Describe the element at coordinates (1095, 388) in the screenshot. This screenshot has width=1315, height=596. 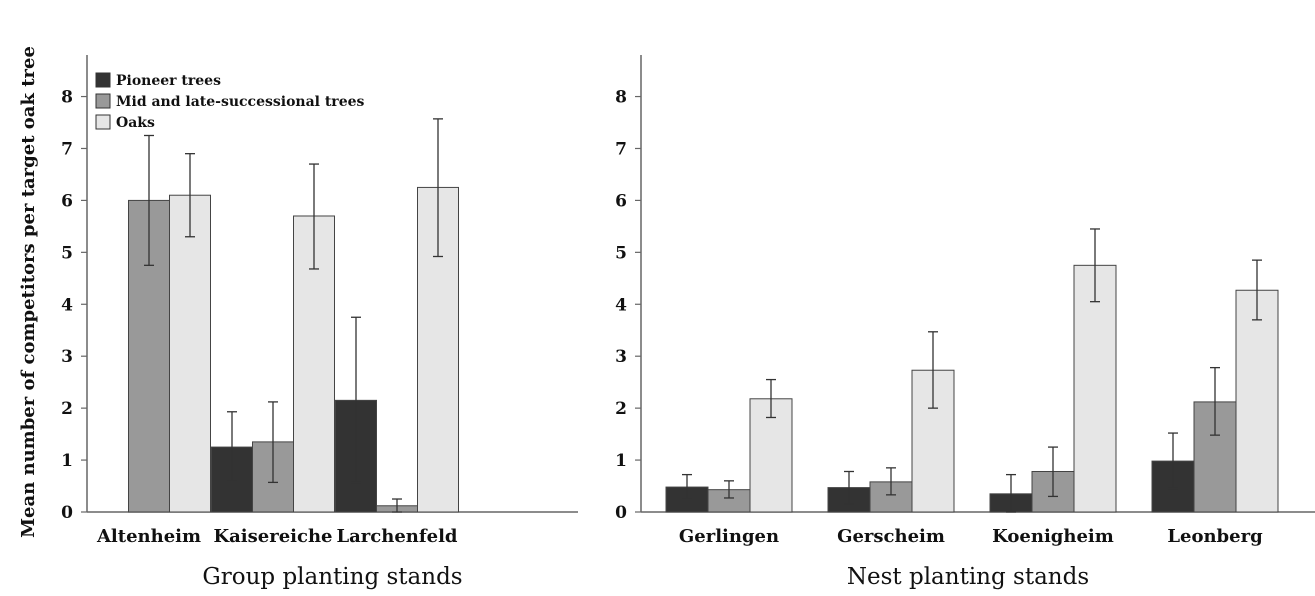
I see `bar-oaks-koenigheim` at that location.